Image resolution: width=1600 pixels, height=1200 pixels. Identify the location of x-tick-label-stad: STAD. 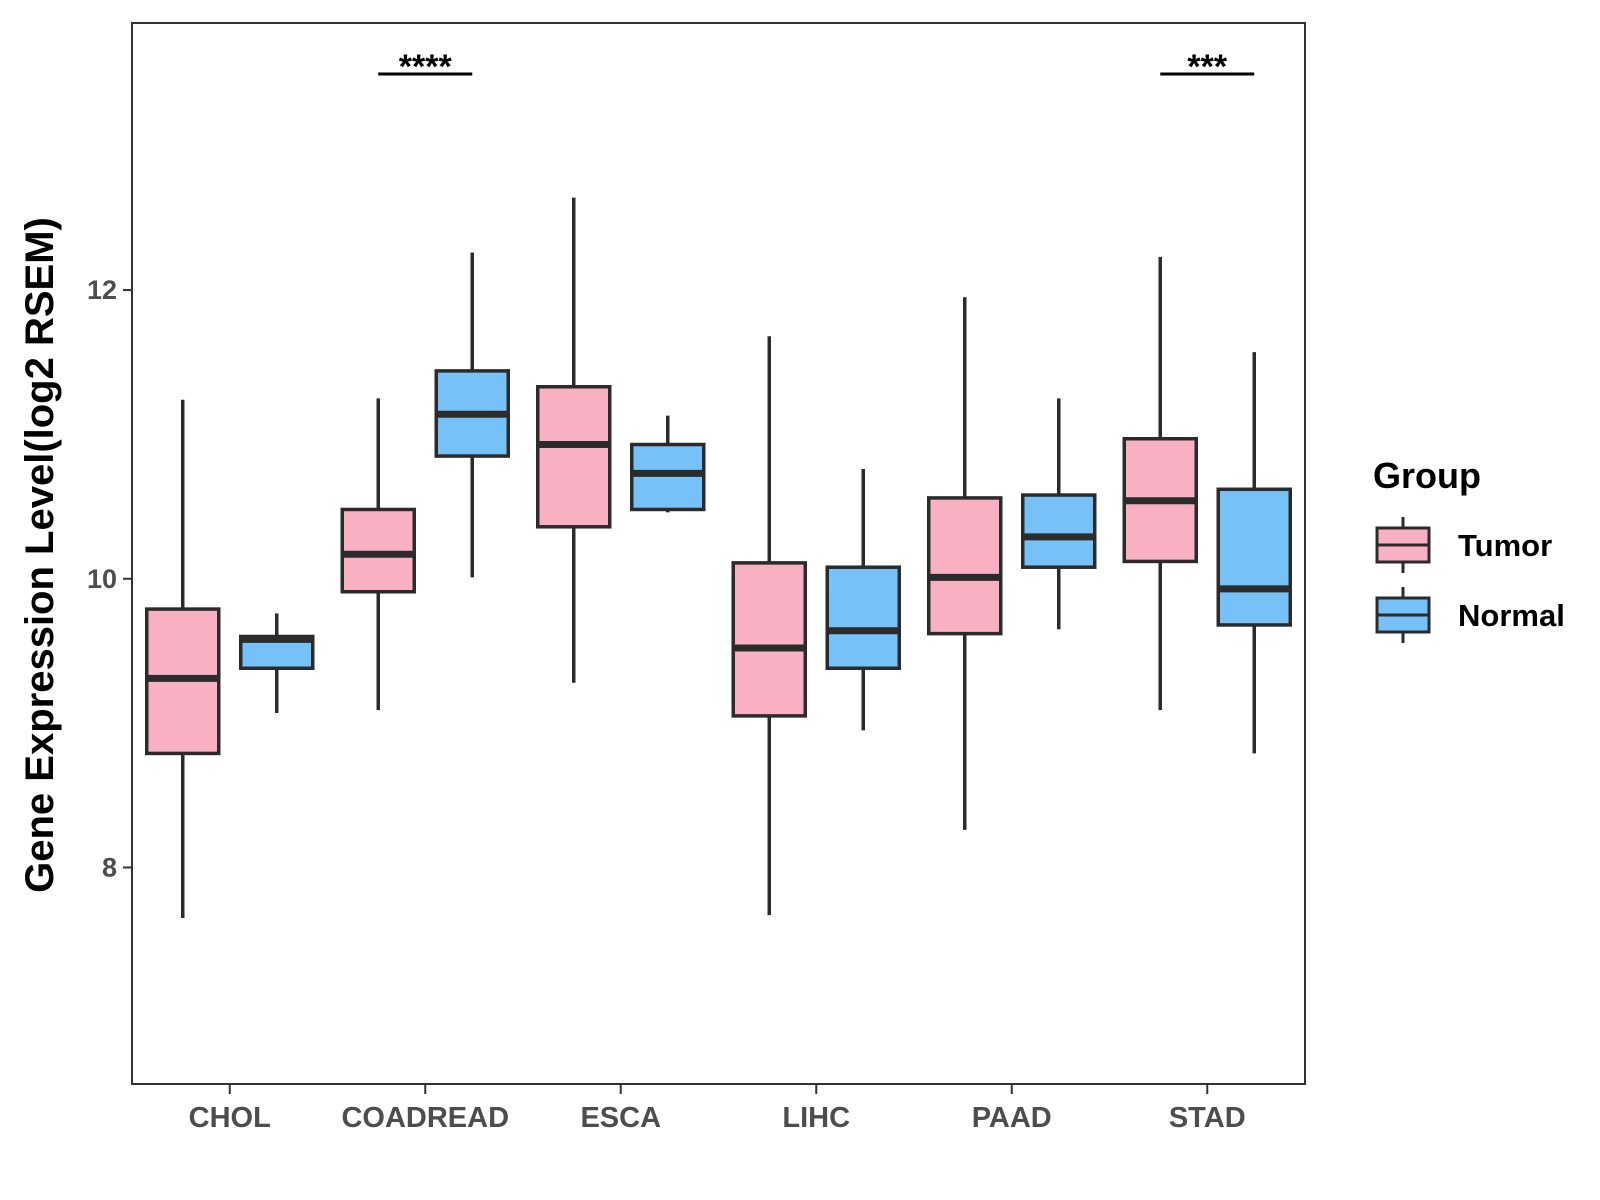
(1207, 1118).